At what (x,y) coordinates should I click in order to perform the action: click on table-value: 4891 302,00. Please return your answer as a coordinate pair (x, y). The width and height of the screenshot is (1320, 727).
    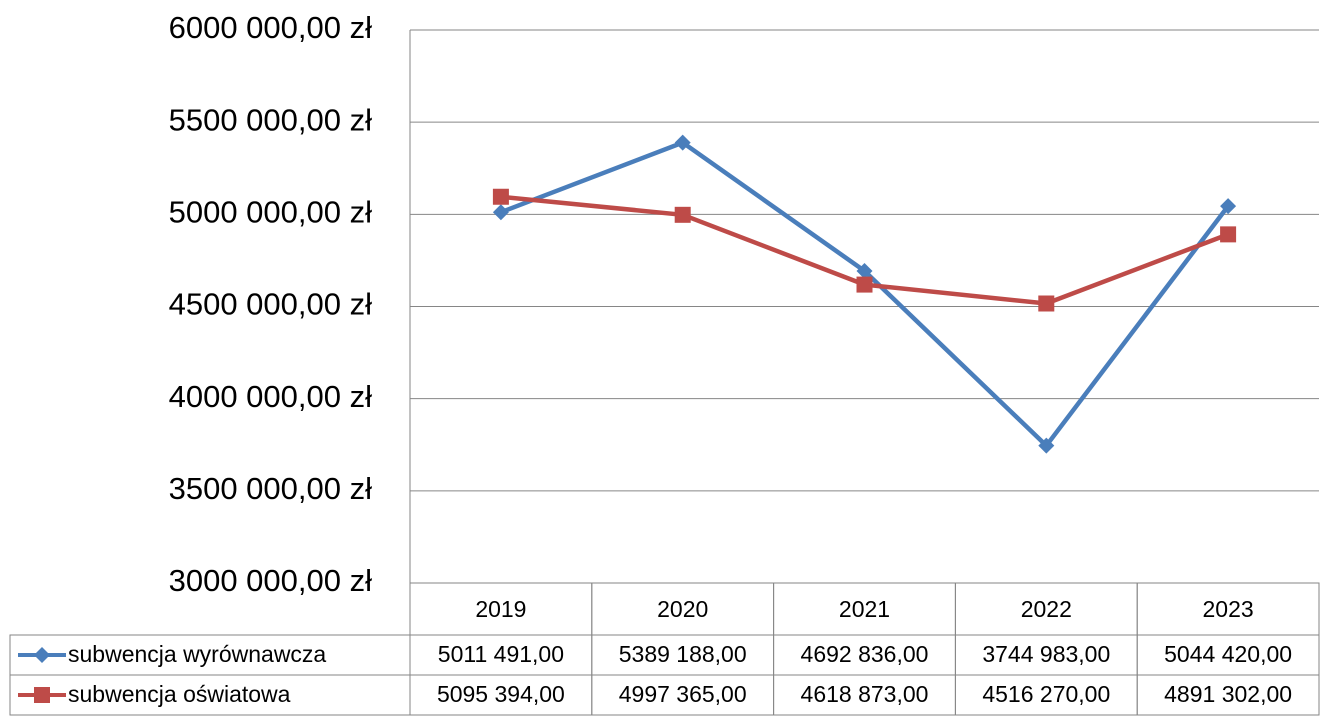
    Looking at the image, I should click on (1228, 694).